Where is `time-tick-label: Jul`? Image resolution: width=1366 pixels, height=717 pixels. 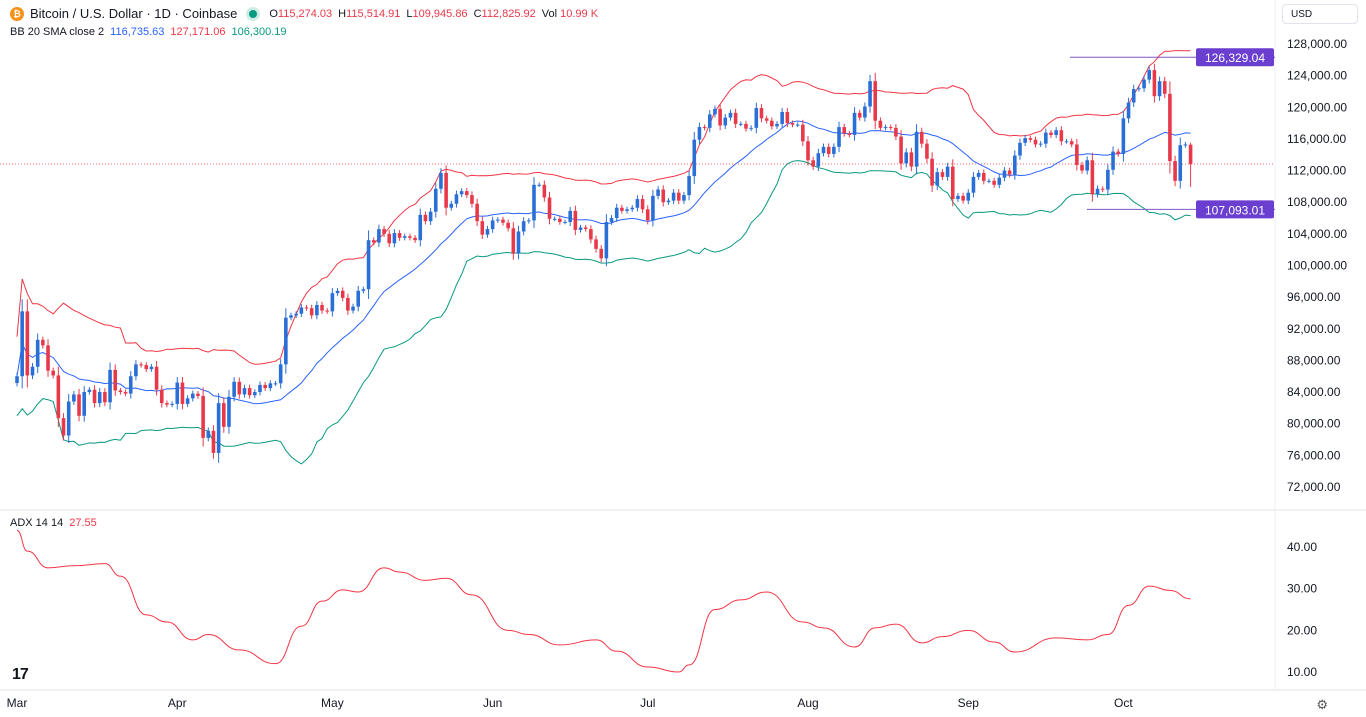 time-tick-label: Jul is located at coordinates (647, 703).